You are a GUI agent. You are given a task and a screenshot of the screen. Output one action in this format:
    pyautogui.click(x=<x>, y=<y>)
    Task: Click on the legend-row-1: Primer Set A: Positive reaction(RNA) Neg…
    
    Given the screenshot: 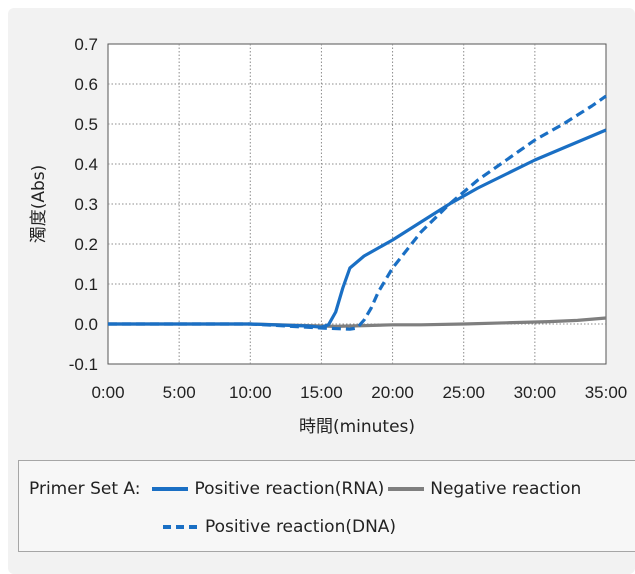 What is the action you would take?
    pyautogui.click(x=305, y=489)
    